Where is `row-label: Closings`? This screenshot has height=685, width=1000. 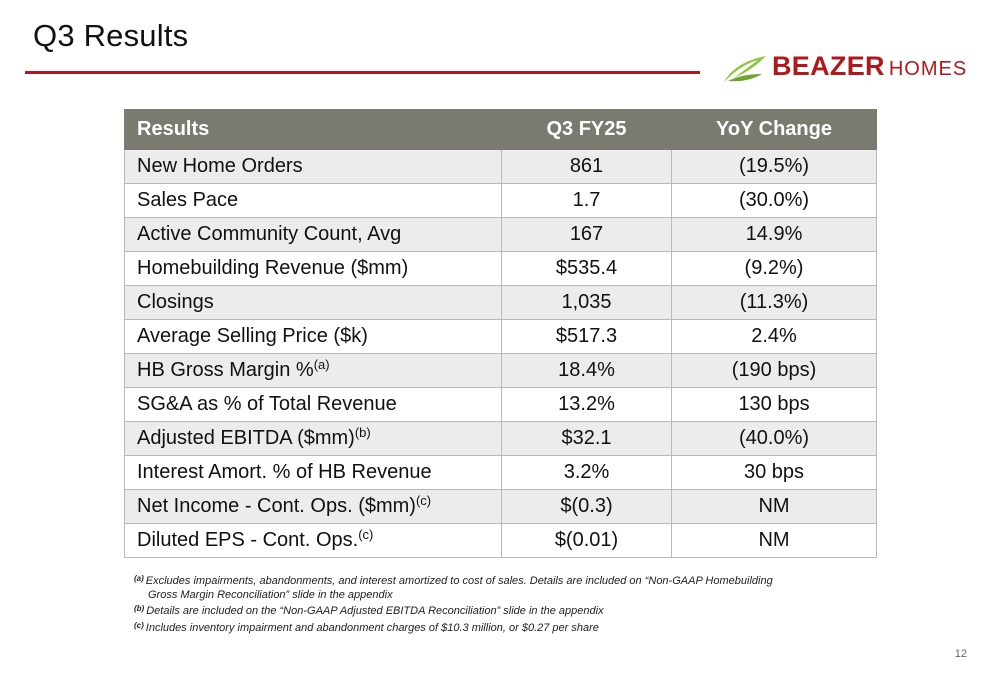
row-label: Closings is located at coordinates (313, 302).